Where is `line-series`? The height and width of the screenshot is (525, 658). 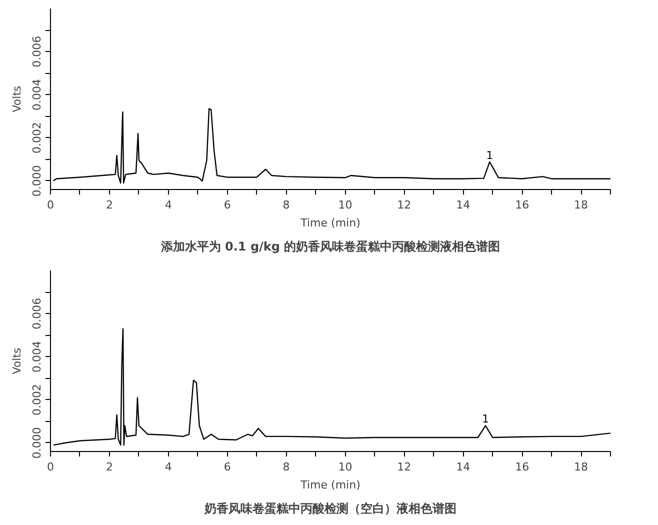
line-series is located at coordinates (331, 146).